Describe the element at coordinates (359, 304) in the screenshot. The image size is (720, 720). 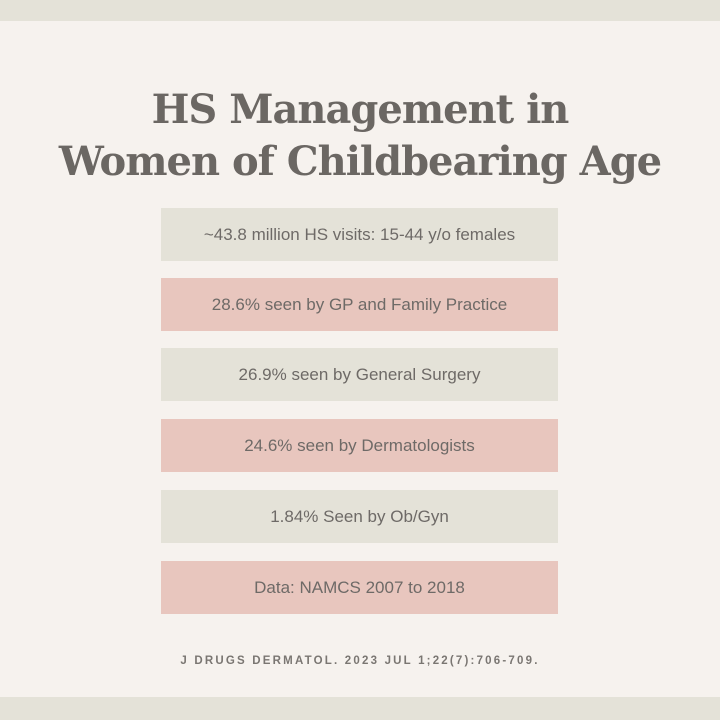
I see `stat-box-gp: 28.6% seen by GP and Family Practice` at that location.